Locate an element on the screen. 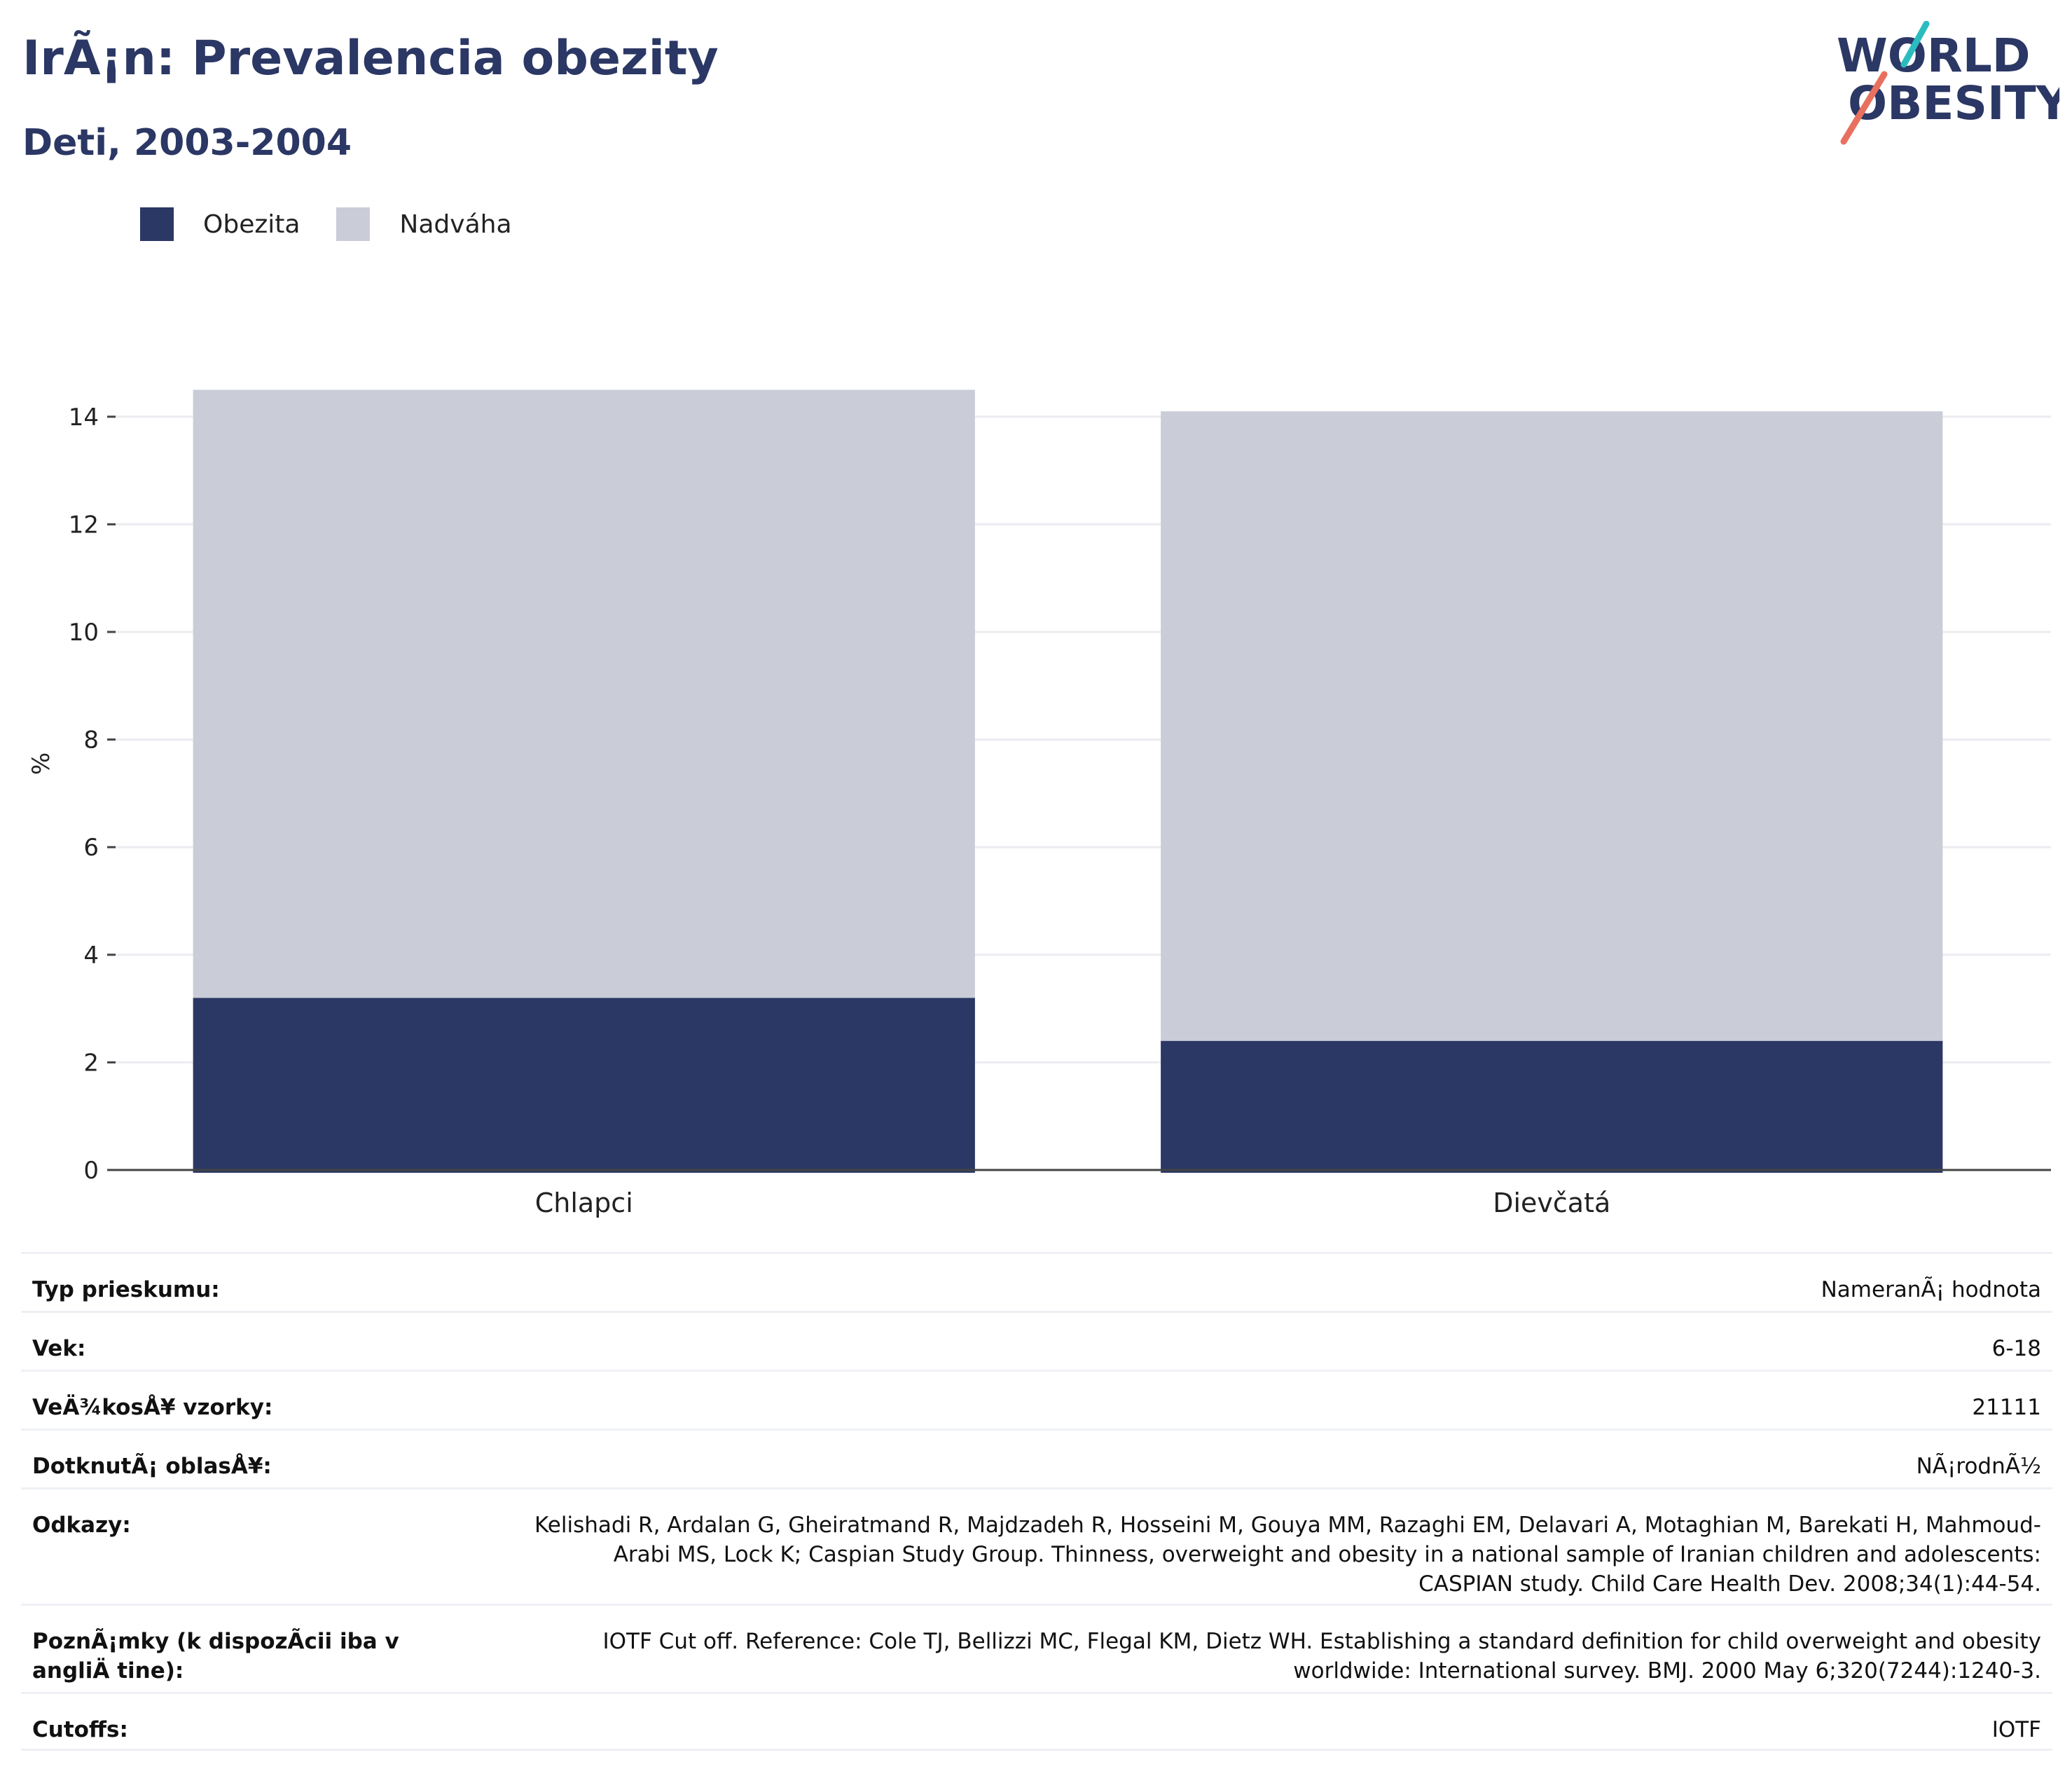  y-tick-label: 12 is located at coordinates (84, 525).